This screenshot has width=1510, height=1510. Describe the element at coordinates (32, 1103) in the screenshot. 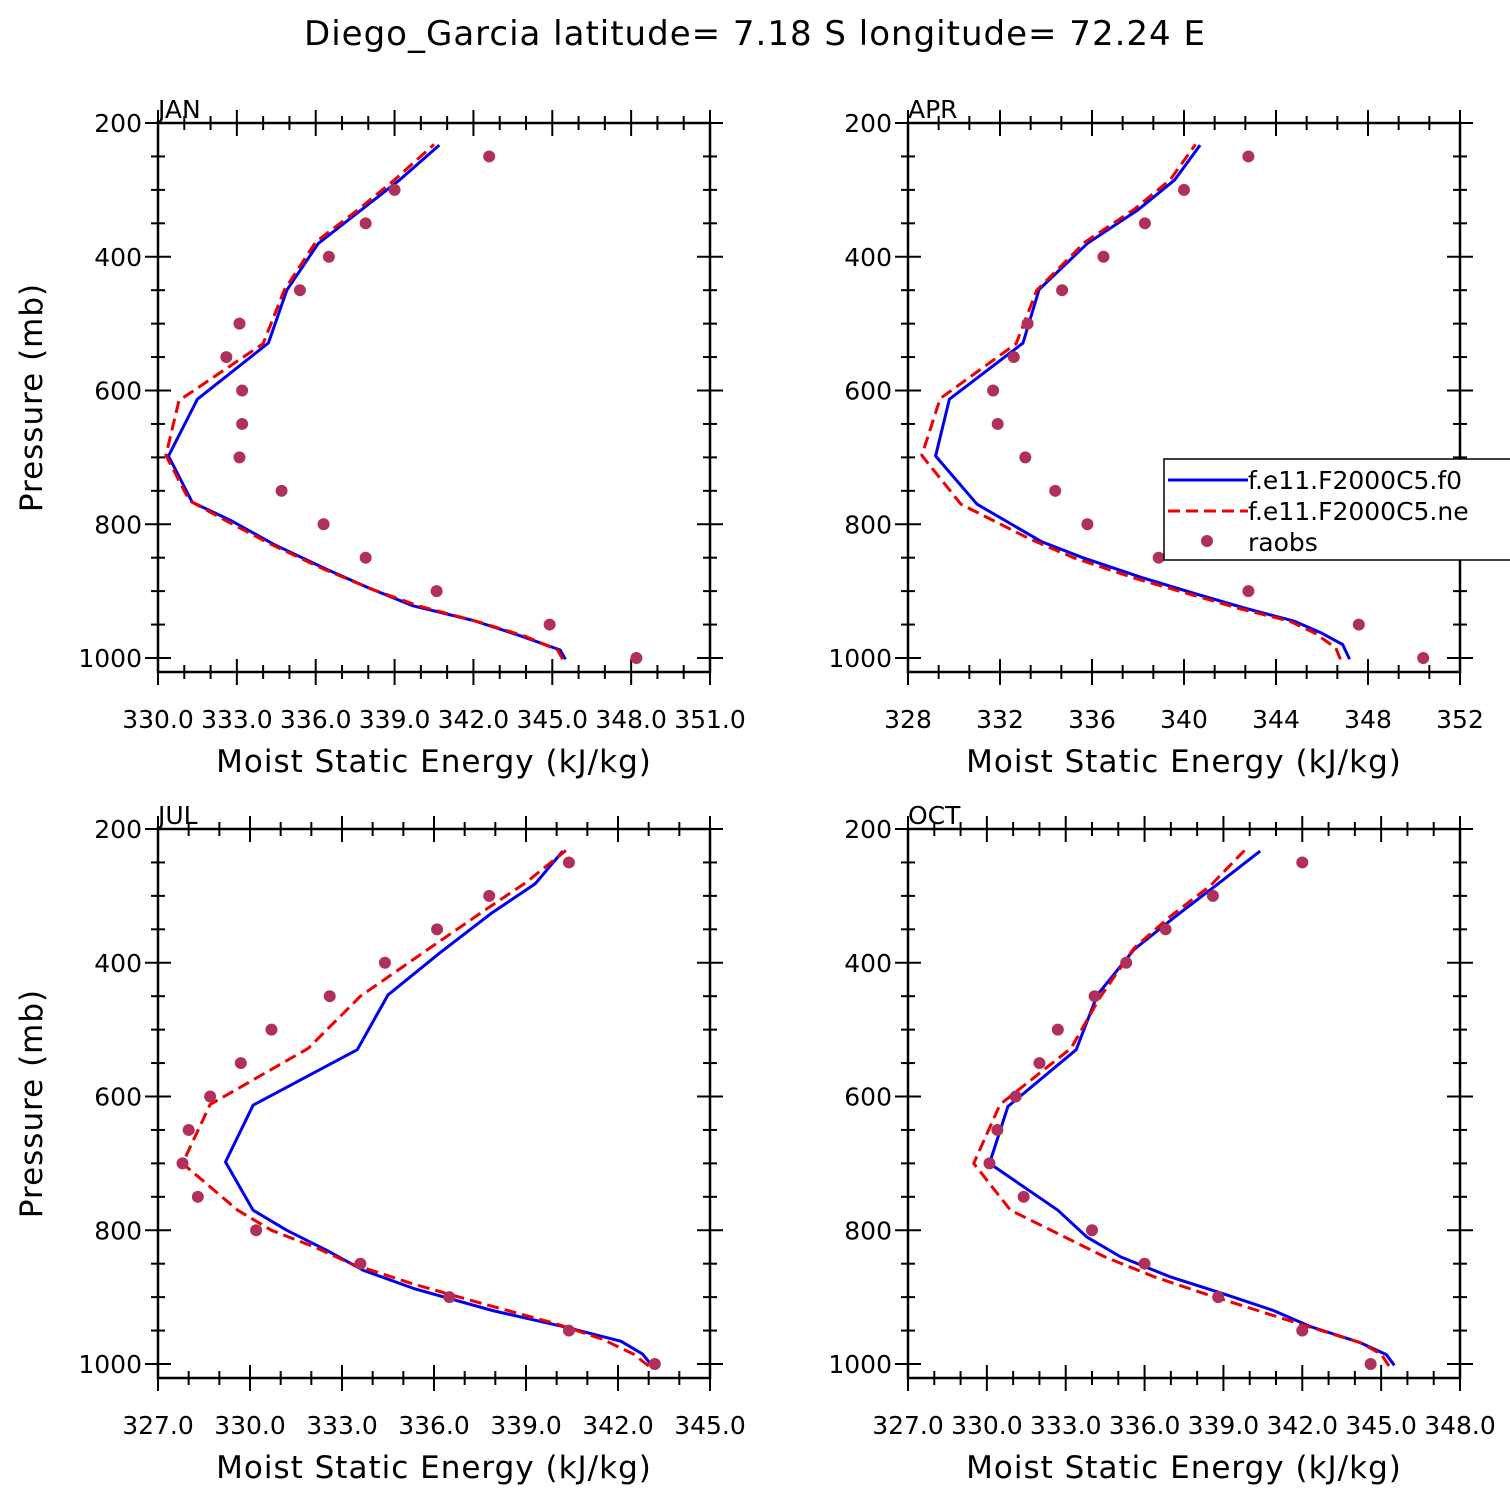

I see `y-axis-label: Pressure (mb)` at that location.